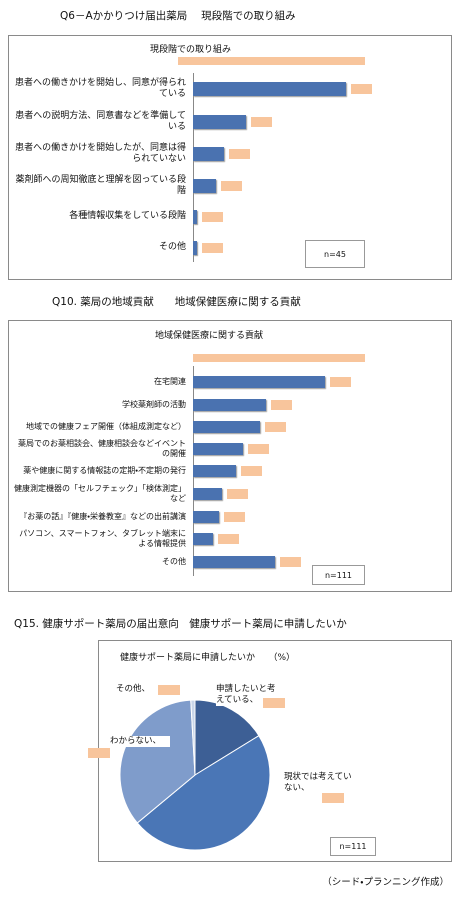 This screenshot has width=463, height=897. What do you see at coordinates (127, 216) in the screenshot?
I see `category-label: 各種情報収集をしている段階` at bounding box center [127, 216].